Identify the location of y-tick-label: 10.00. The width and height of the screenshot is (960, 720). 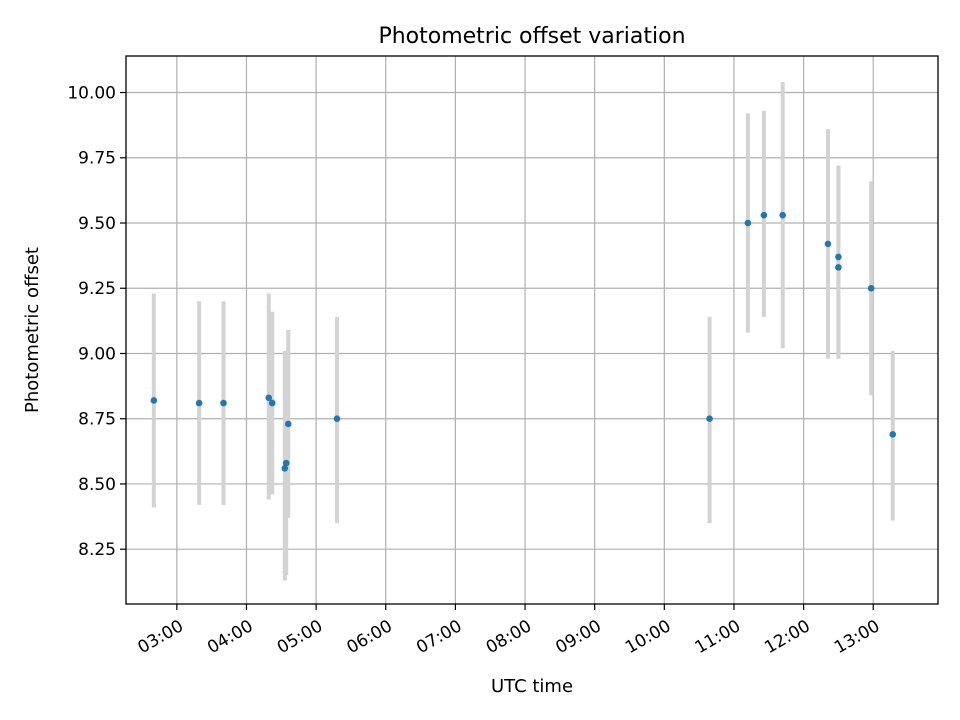
(91, 93).